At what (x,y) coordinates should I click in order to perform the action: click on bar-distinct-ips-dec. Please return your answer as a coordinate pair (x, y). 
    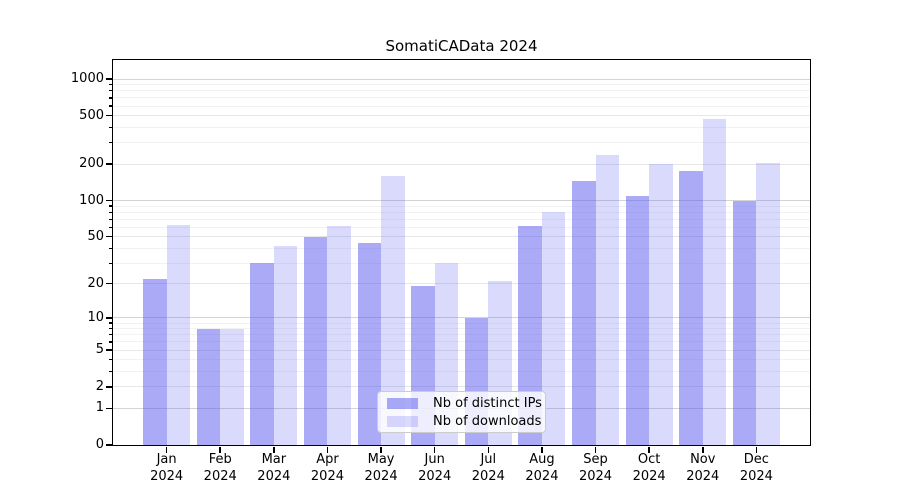
    Looking at the image, I should click on (744, 322).